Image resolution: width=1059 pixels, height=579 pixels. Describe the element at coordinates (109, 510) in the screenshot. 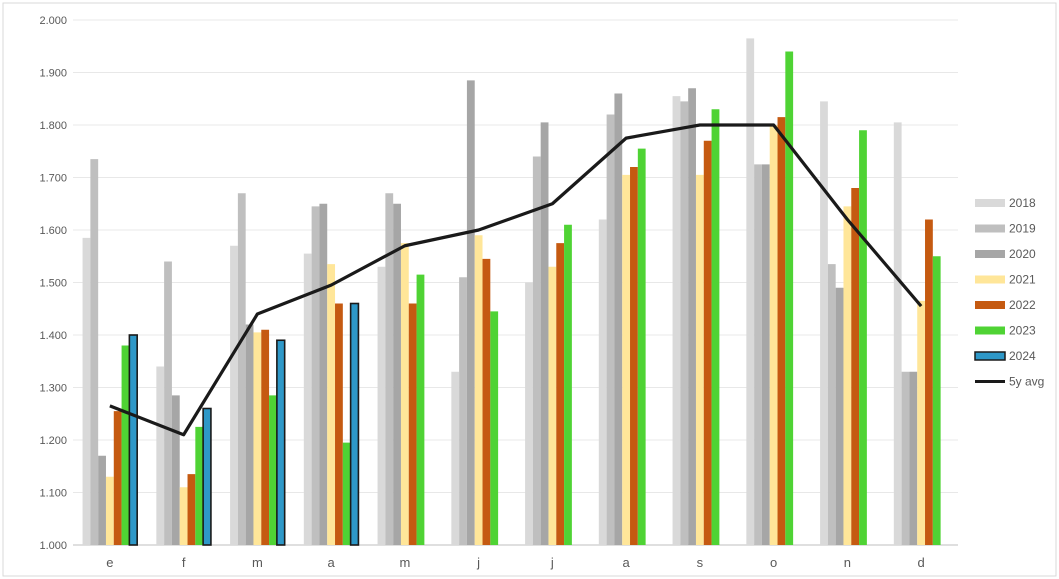

I see `bar-2021-e` at that location.